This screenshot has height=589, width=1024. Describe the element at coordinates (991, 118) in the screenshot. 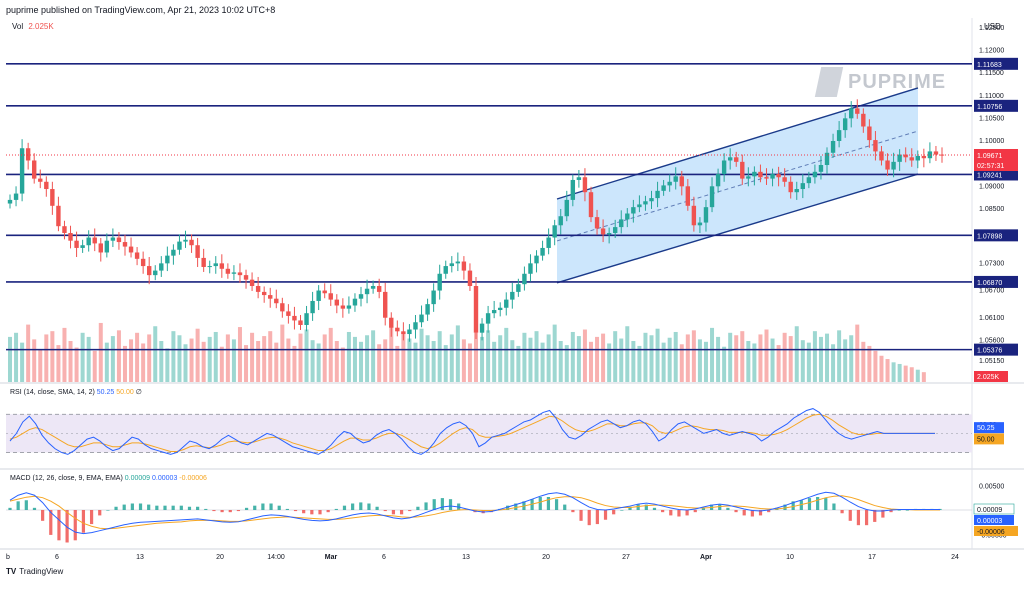

I see `price-axis-tick: 1.10500` at that location.